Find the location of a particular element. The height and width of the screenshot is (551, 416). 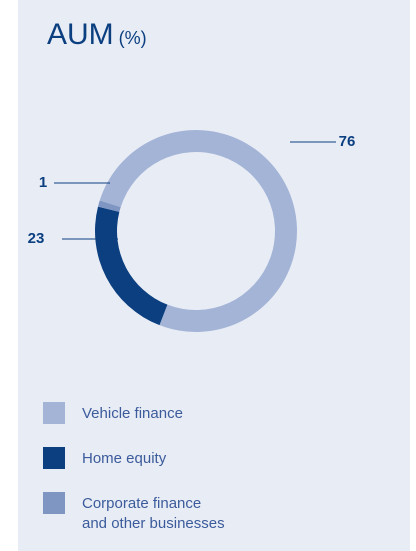

legend-label: Corporate finance and other businesses is located at coordinates (153, 513).